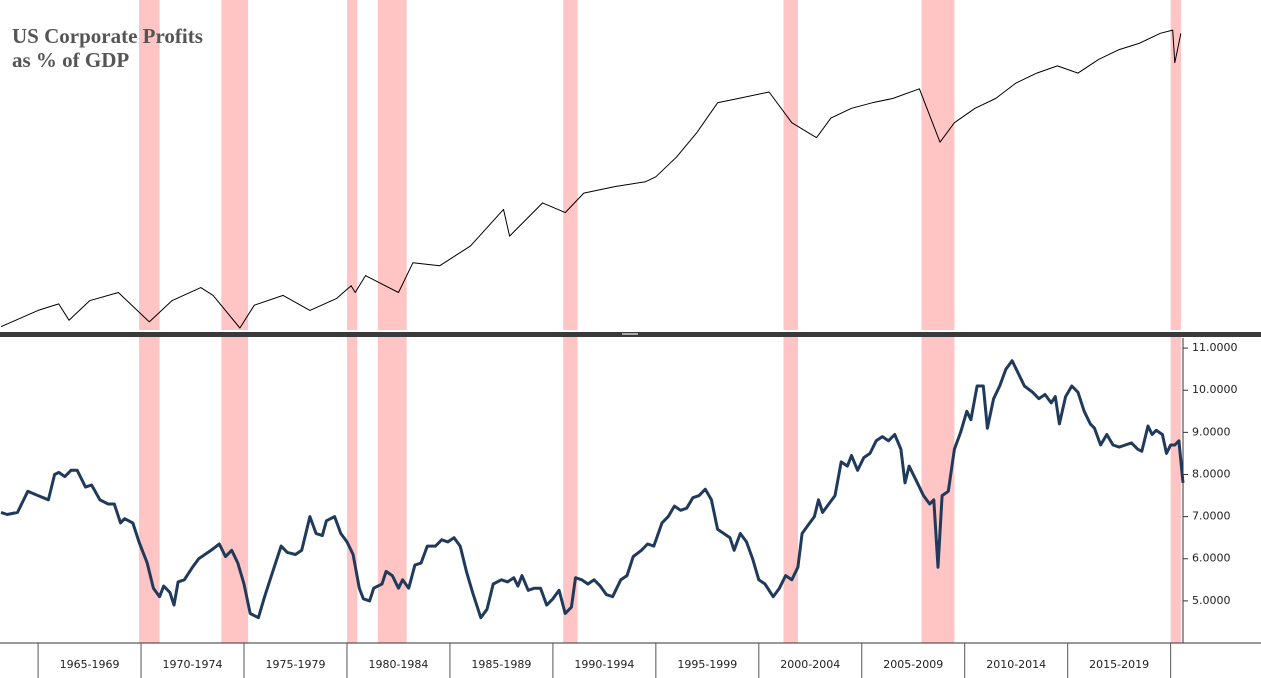 Image resolution: width=1261 pixels, height=678 pixels. I want to click on y-tick-label: 6.0000, so click(1211, 558).